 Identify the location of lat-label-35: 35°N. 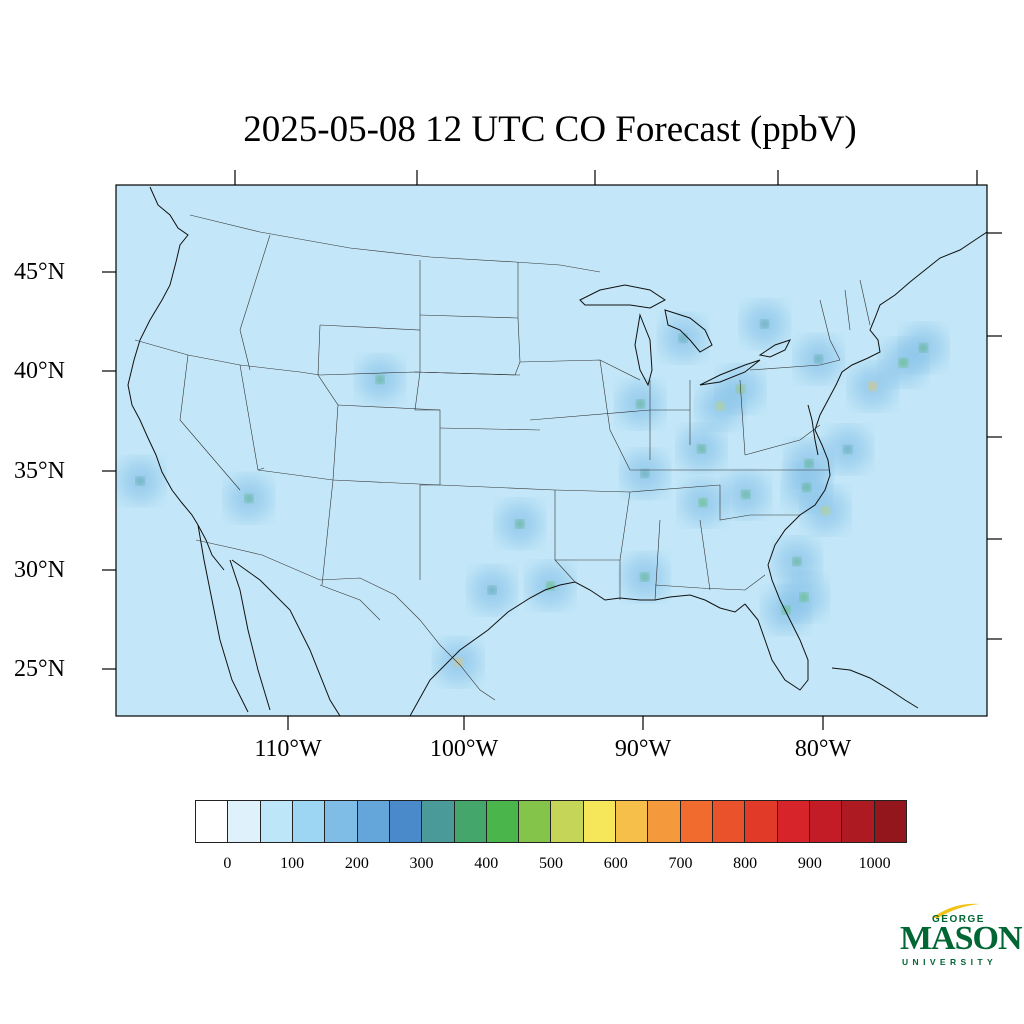
(39, 471).